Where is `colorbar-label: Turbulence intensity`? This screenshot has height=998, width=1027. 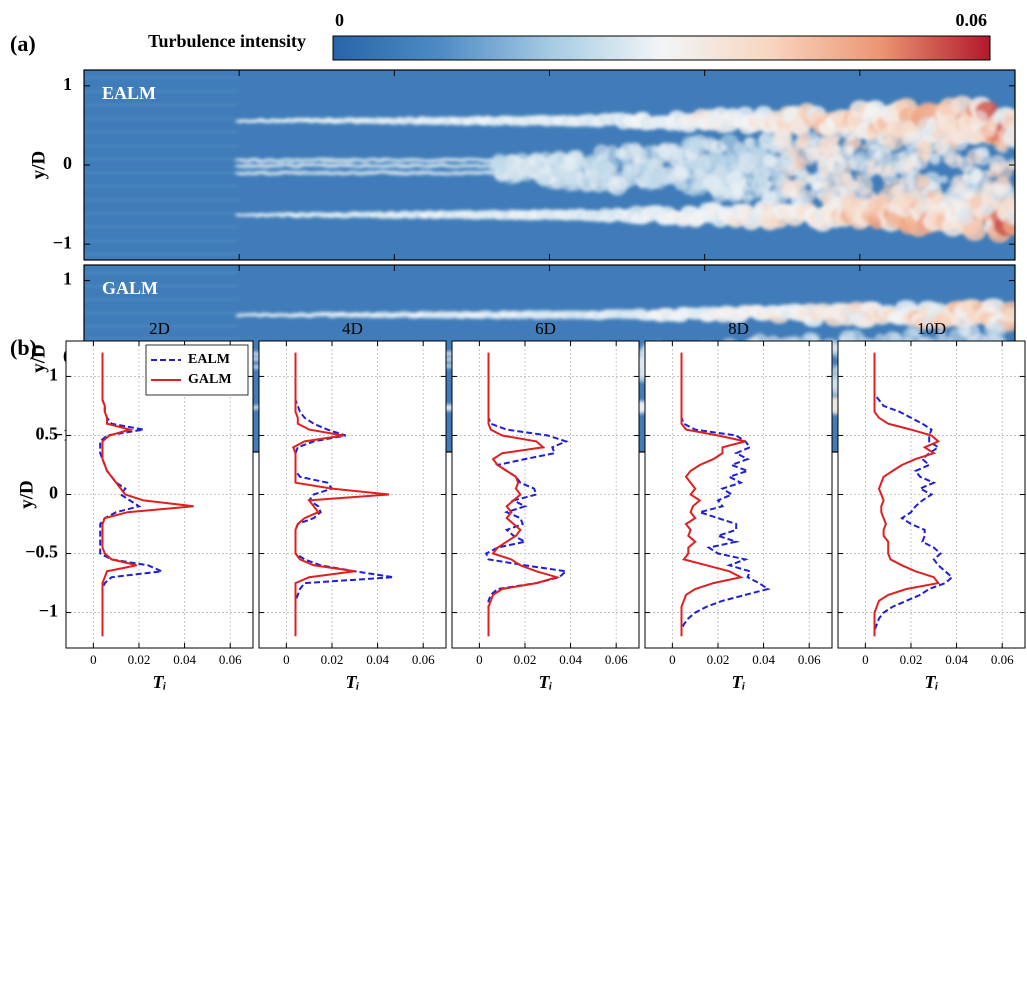
colorbar-label: Turbulence intensity is located at coordinates (227, 41).